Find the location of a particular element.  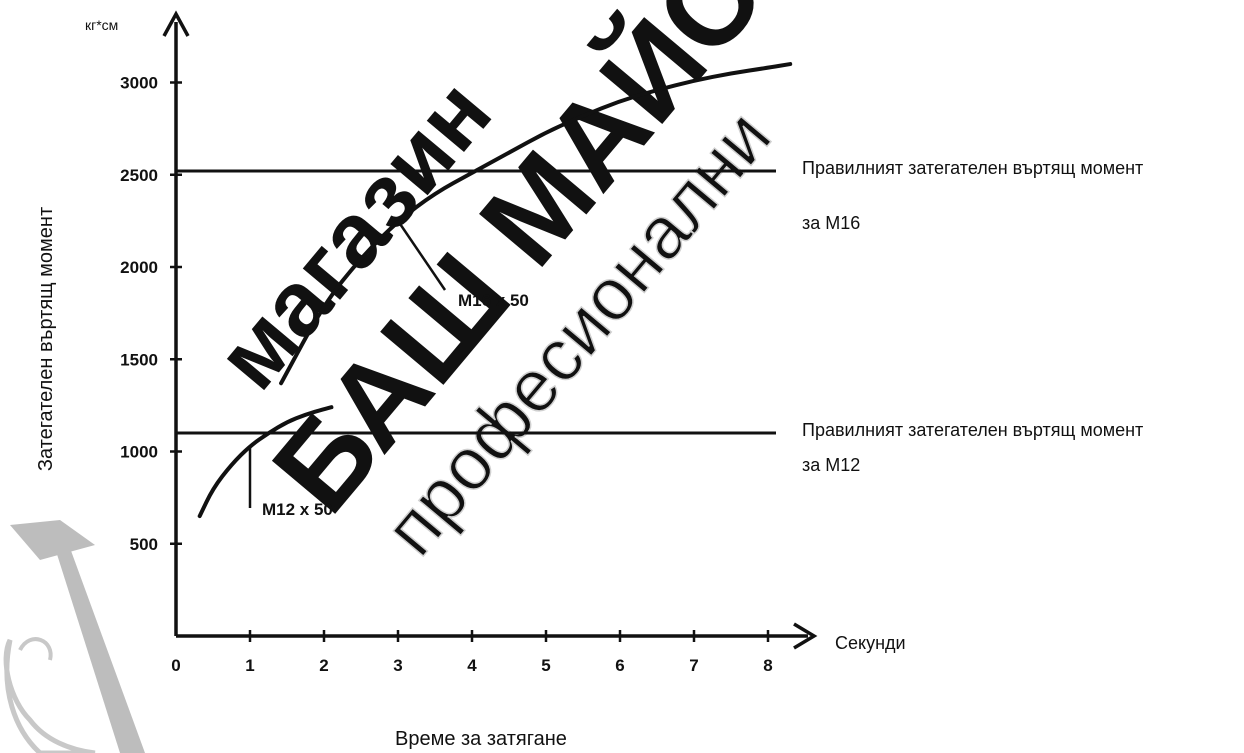

y-tick-label: 2500 is located at coordinates (139, 175).